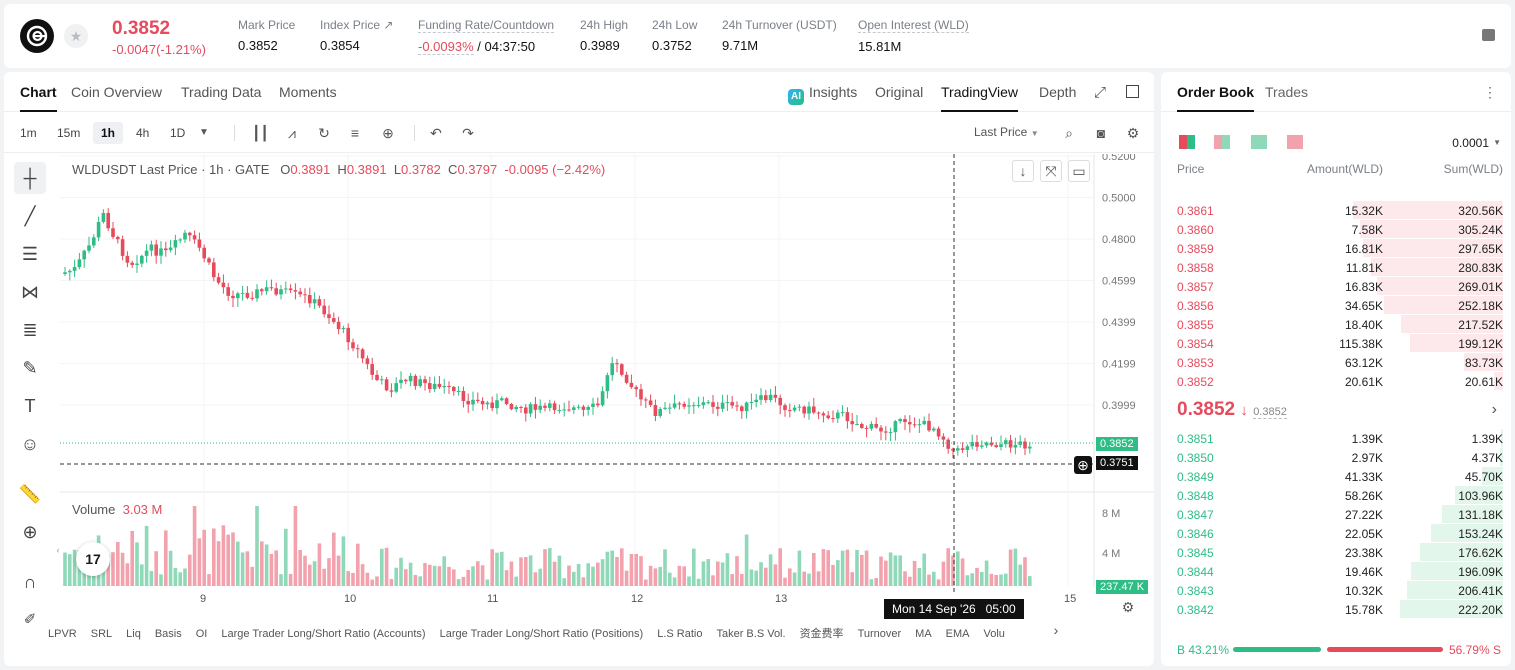 This screenshot has height=670, width=1515. I want to click on bid-row: 0.3846 22.05K 153.24K, so click(1336, 533).